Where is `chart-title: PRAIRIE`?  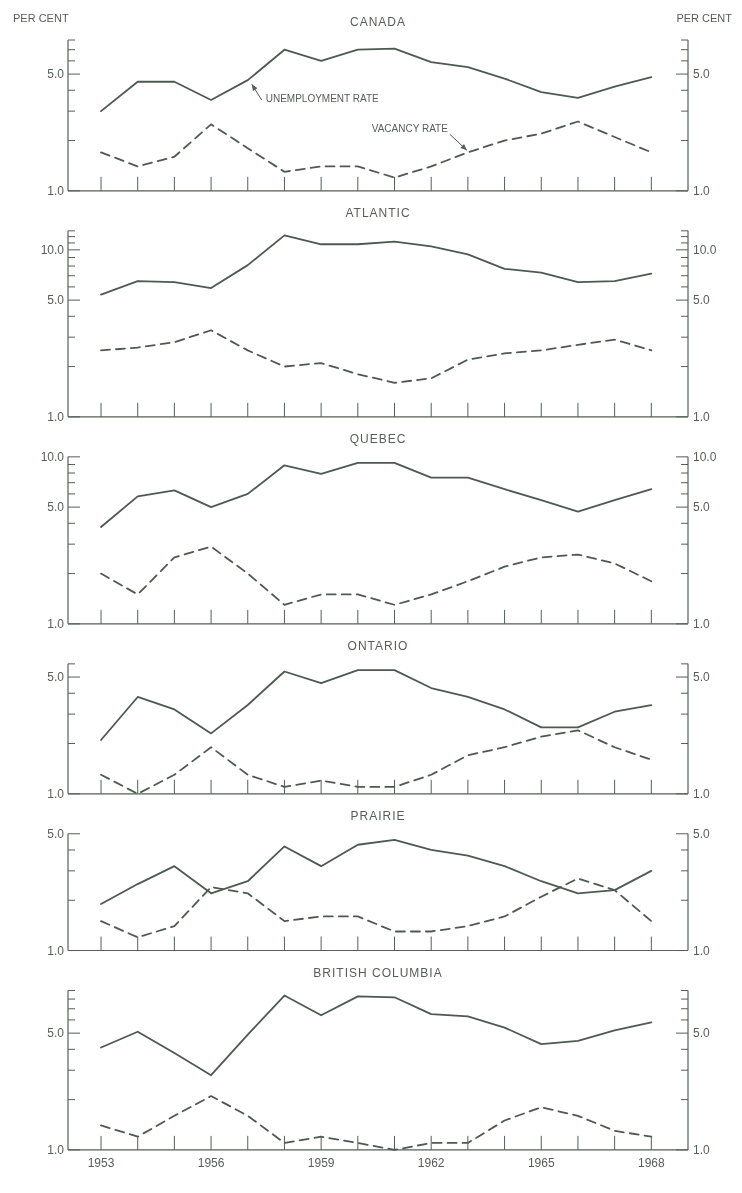
chart-title: PRAIRIE is located at coordinates (378, 815).